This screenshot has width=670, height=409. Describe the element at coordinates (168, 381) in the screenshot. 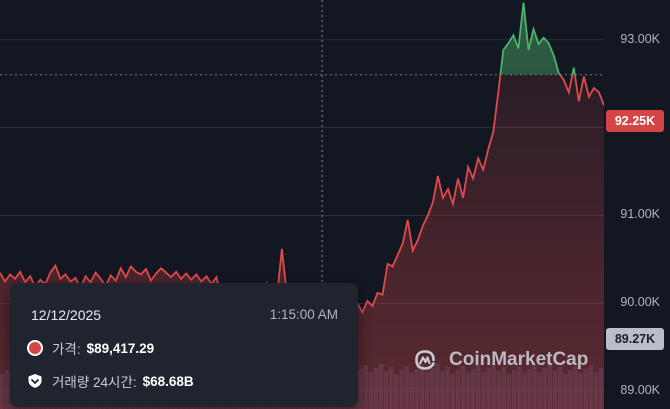

I see `tooltip-volume-value: $68.68B` at that location.